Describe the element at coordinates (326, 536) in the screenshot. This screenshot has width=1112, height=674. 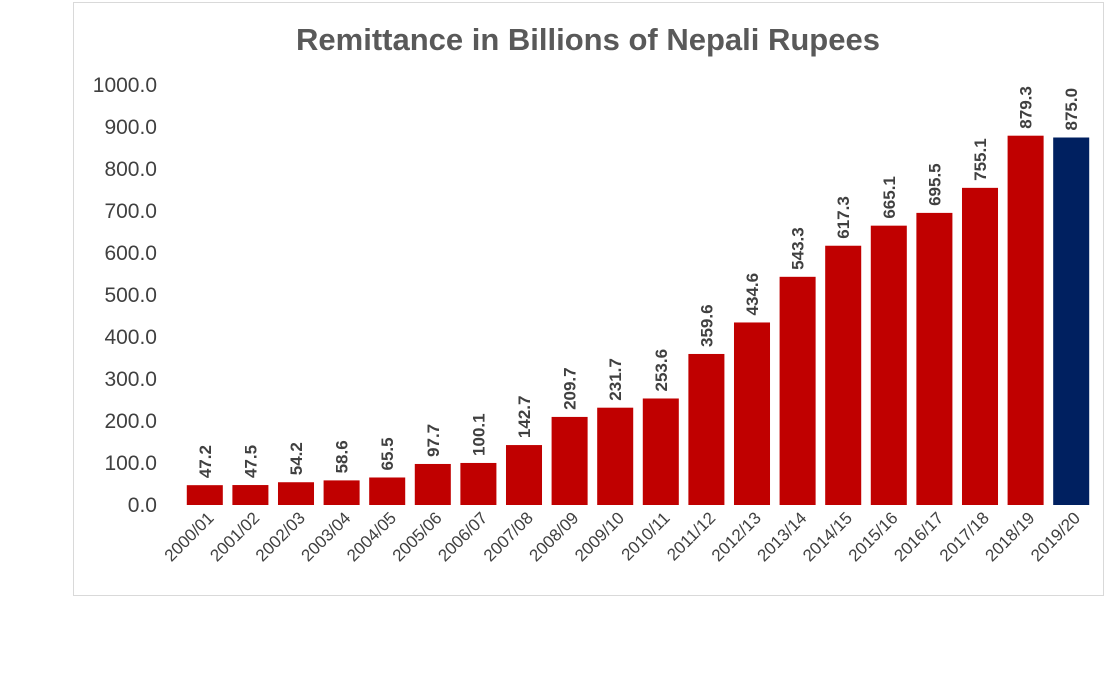
I see `x-tick-label: 2003/04` at that location.